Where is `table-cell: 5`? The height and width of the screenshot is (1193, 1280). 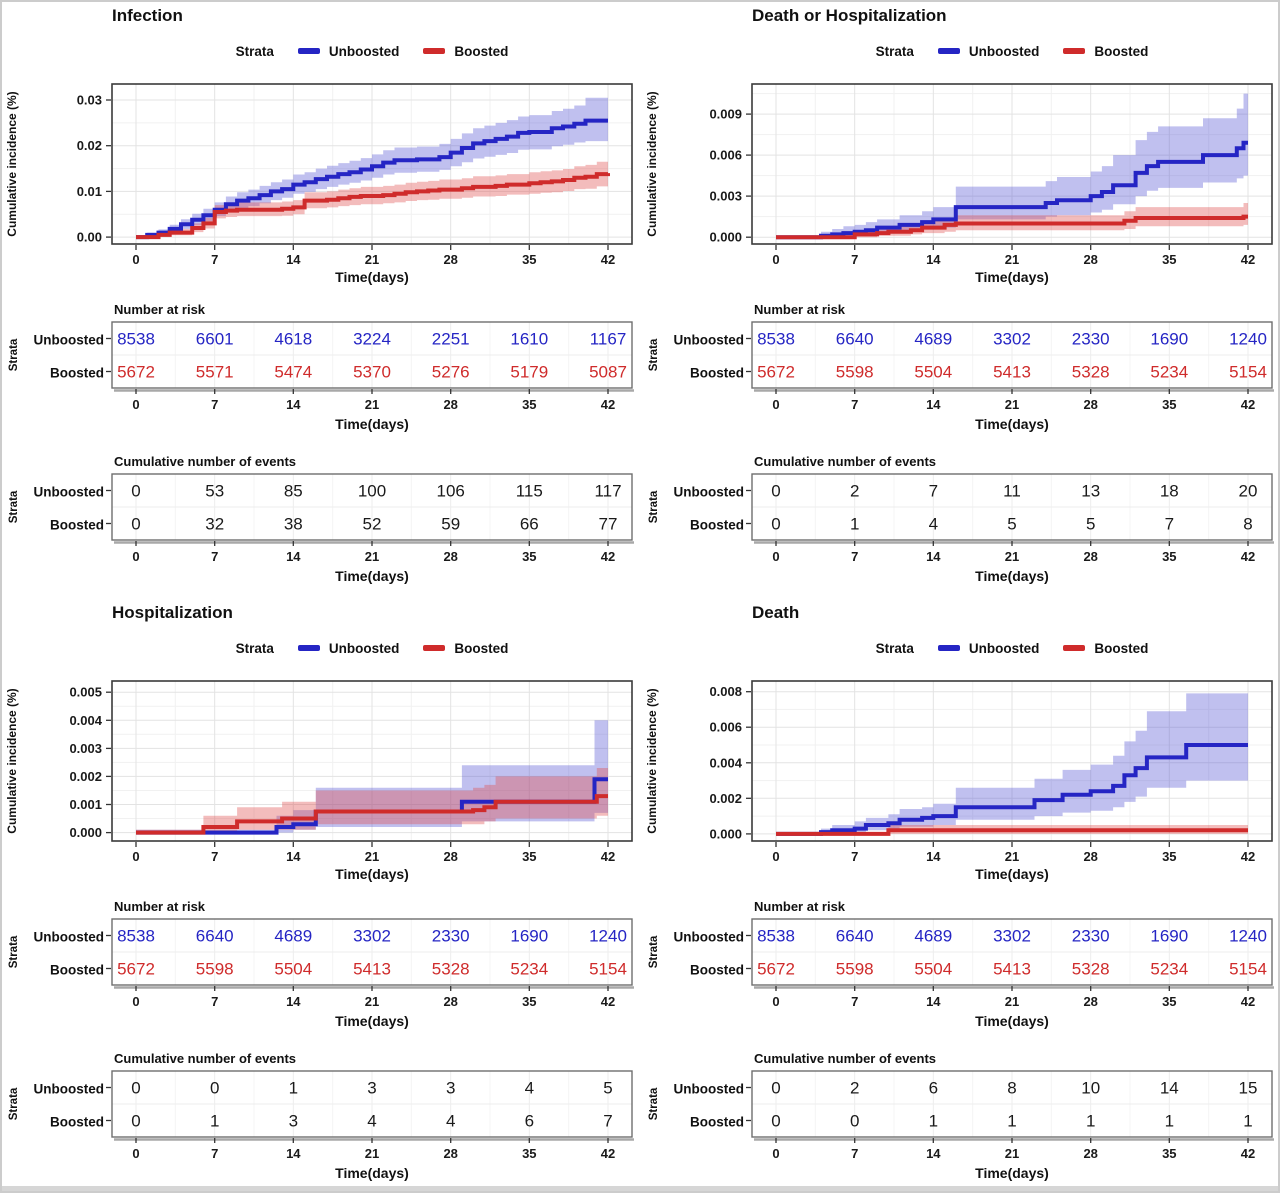
table-cell: 5 is located at coordinates (1011, 524).